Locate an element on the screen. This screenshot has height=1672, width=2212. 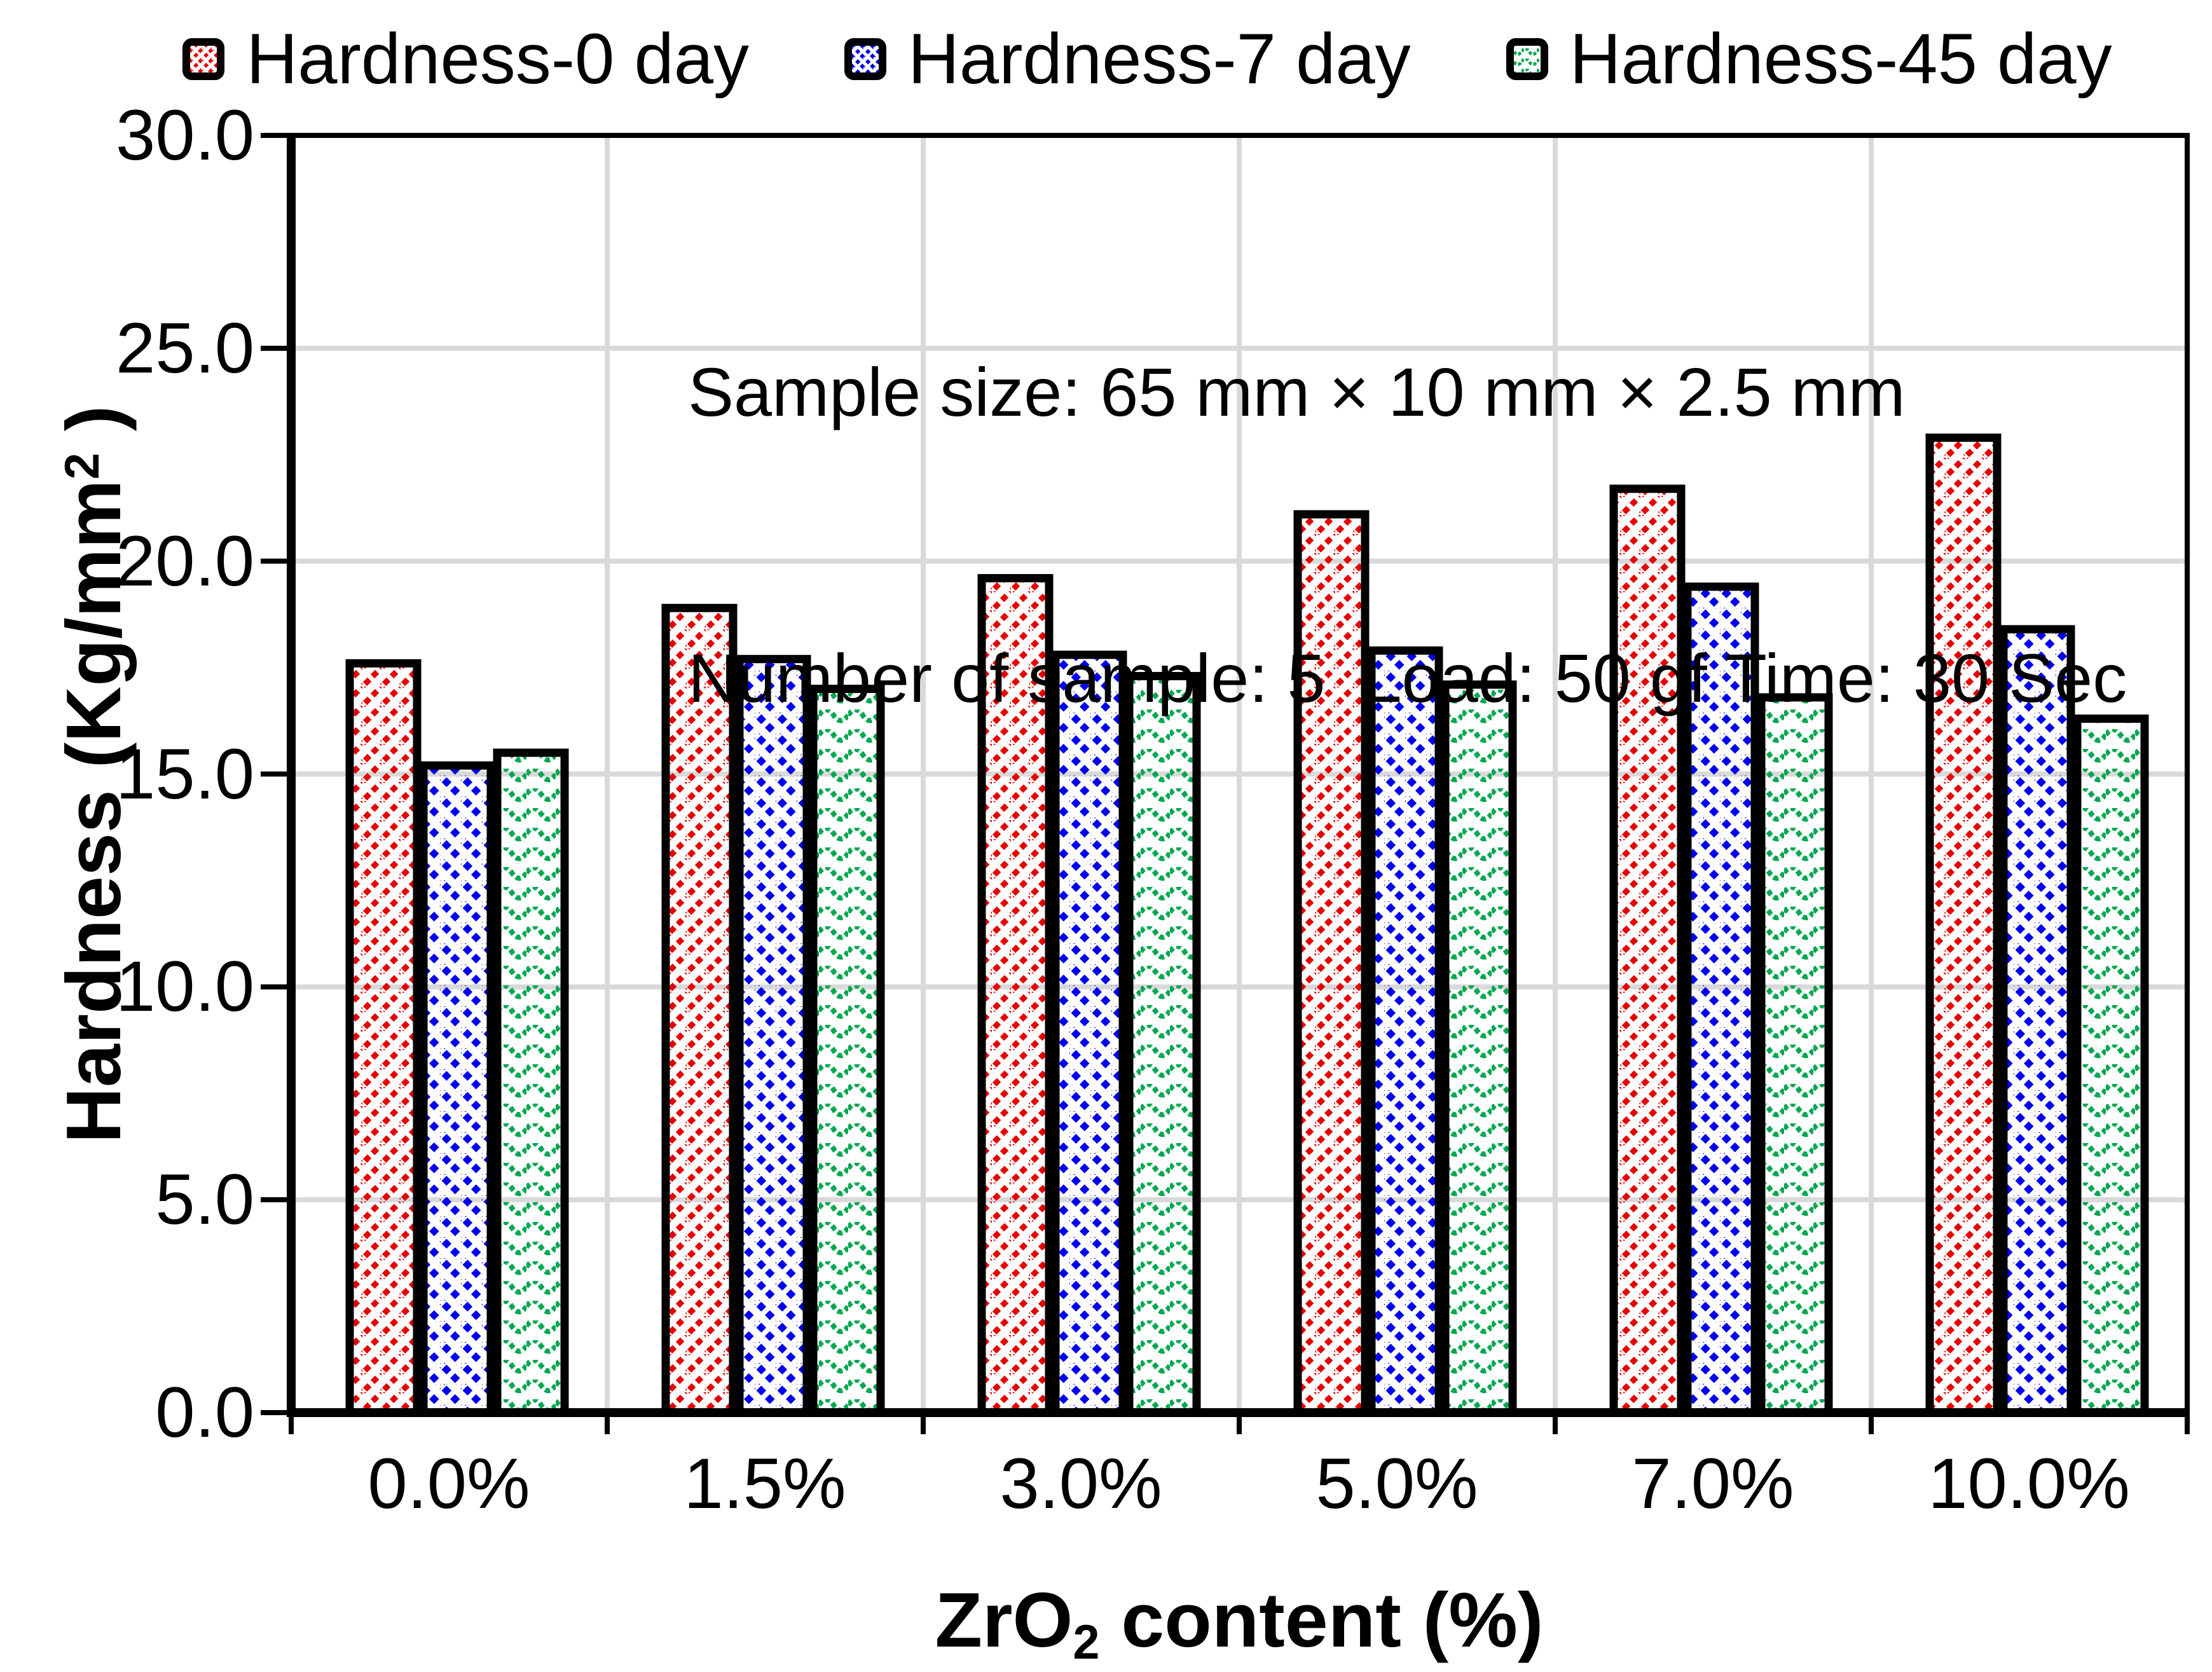
x-tick-label: 10.0% is located at coordinates (2029, 1484).